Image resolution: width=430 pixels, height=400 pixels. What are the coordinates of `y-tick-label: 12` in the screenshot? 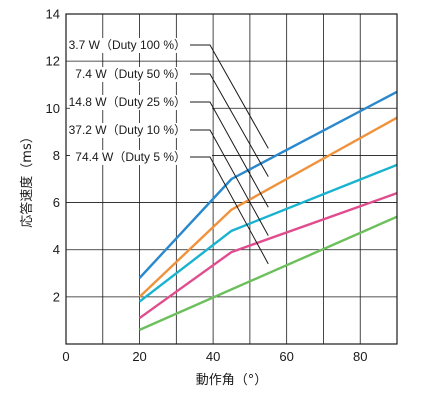 It's located at (53, 61).